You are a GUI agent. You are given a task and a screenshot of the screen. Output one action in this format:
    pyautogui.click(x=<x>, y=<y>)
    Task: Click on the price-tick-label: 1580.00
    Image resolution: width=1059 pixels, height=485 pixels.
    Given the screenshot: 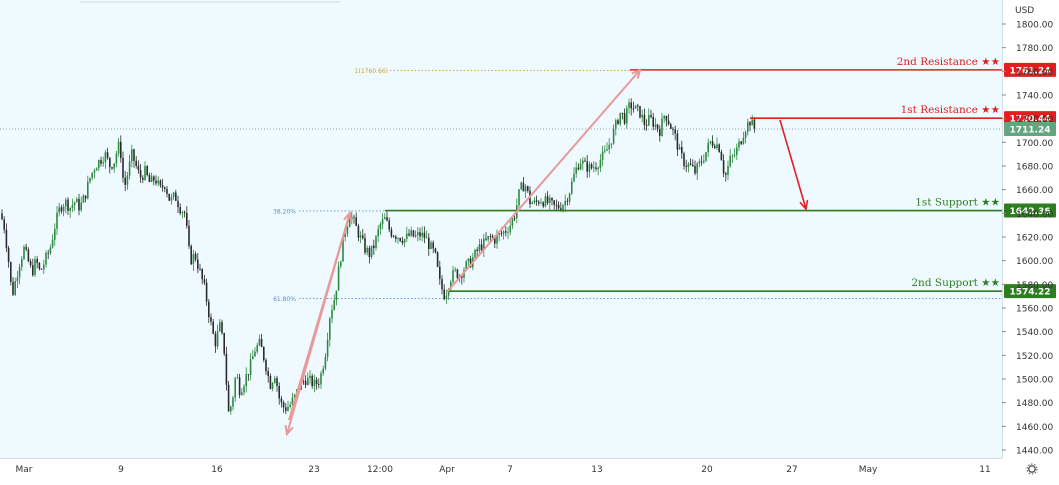 What is the action you would take?
    pyautogui.click(x=1034, y=286)
    